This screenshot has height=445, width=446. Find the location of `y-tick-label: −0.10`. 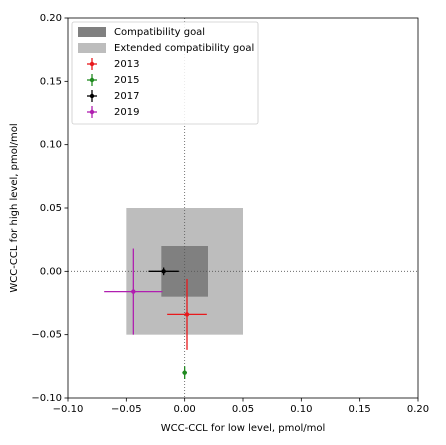

y-tick-label: −0.10 is located at coordinates (46, 398).